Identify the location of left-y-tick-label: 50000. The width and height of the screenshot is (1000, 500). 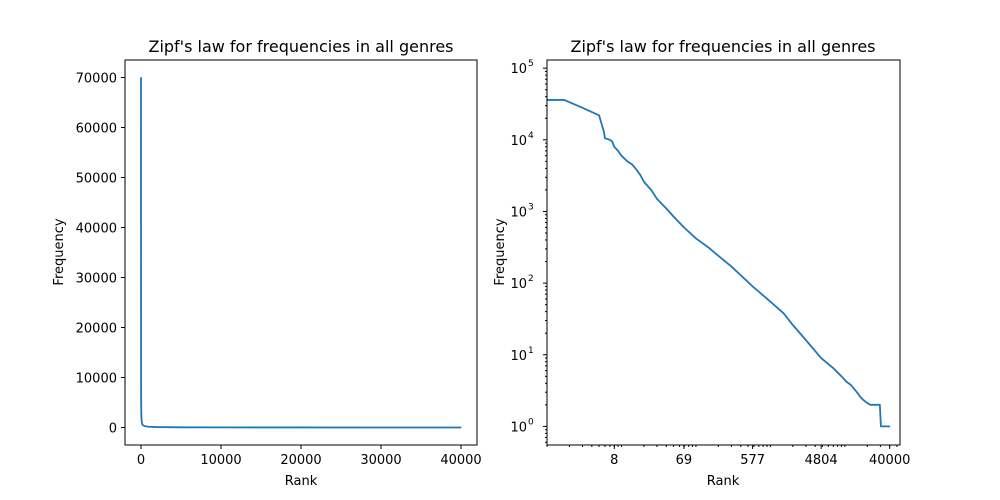
(96, 179).